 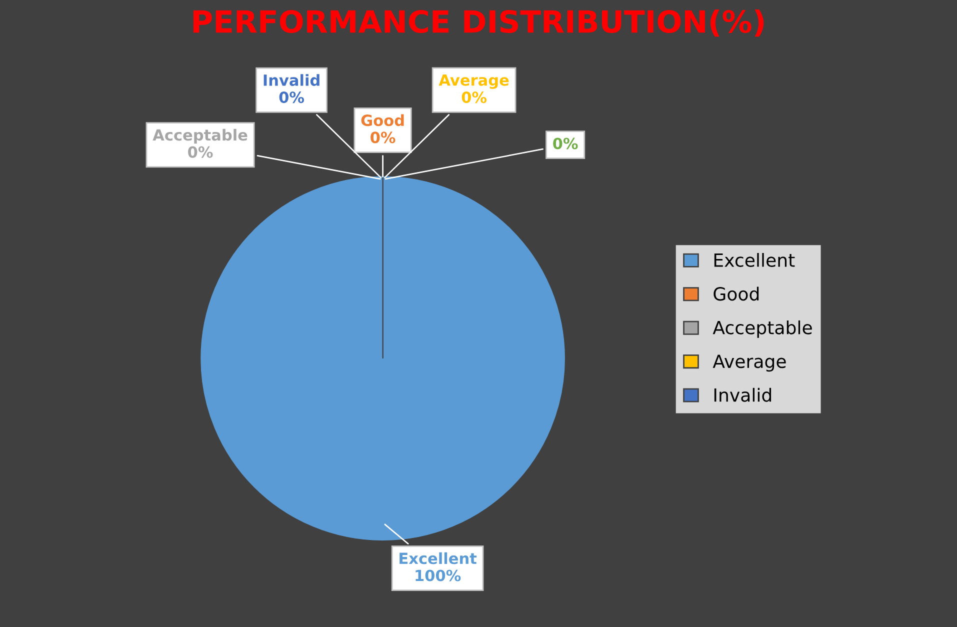 I want to click on legend-label: Average, so click(x=749, y=363).